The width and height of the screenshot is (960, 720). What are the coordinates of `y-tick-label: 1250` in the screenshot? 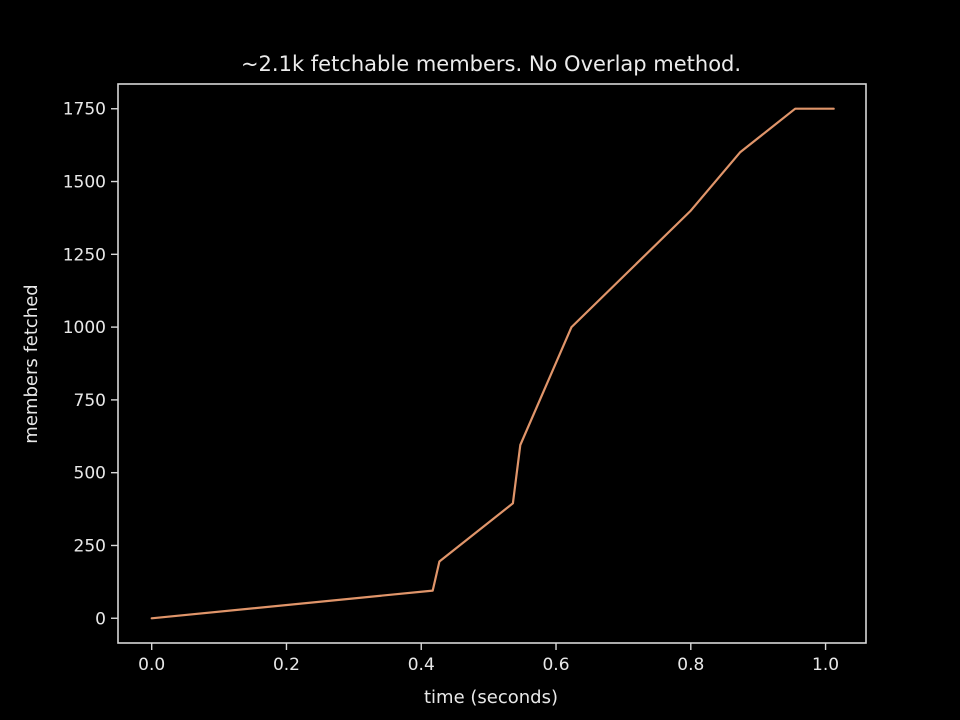 It's located at (84, 255).